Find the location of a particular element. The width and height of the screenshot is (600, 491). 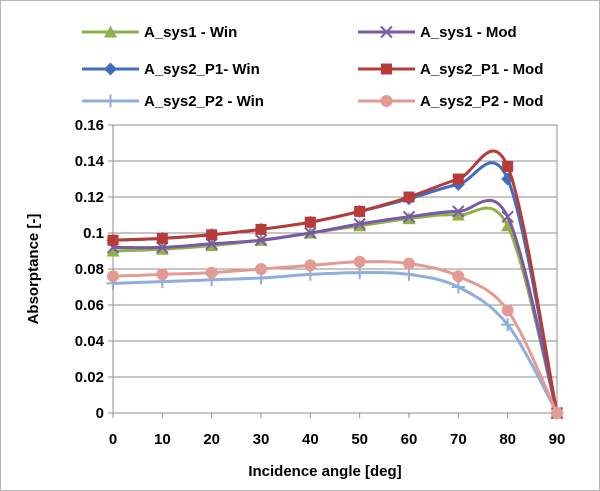

x-tick-label: 10 is located at coordinates (162, 439).